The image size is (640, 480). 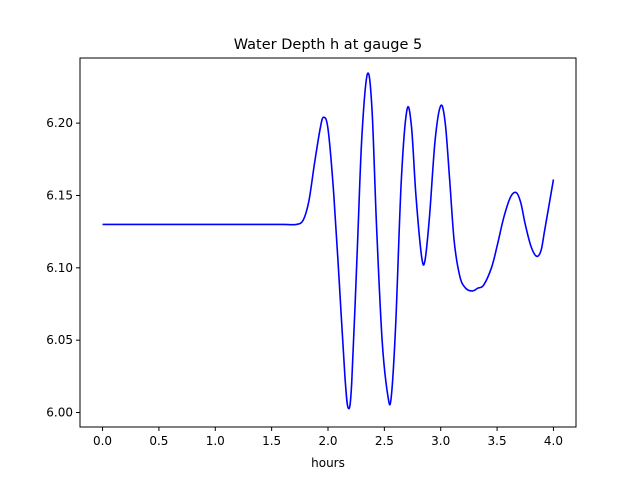 What do you see at coordinates (553, 441) in the screenshot?
I see `x-tick-label: 4.0` at bounding box center [553, 441].